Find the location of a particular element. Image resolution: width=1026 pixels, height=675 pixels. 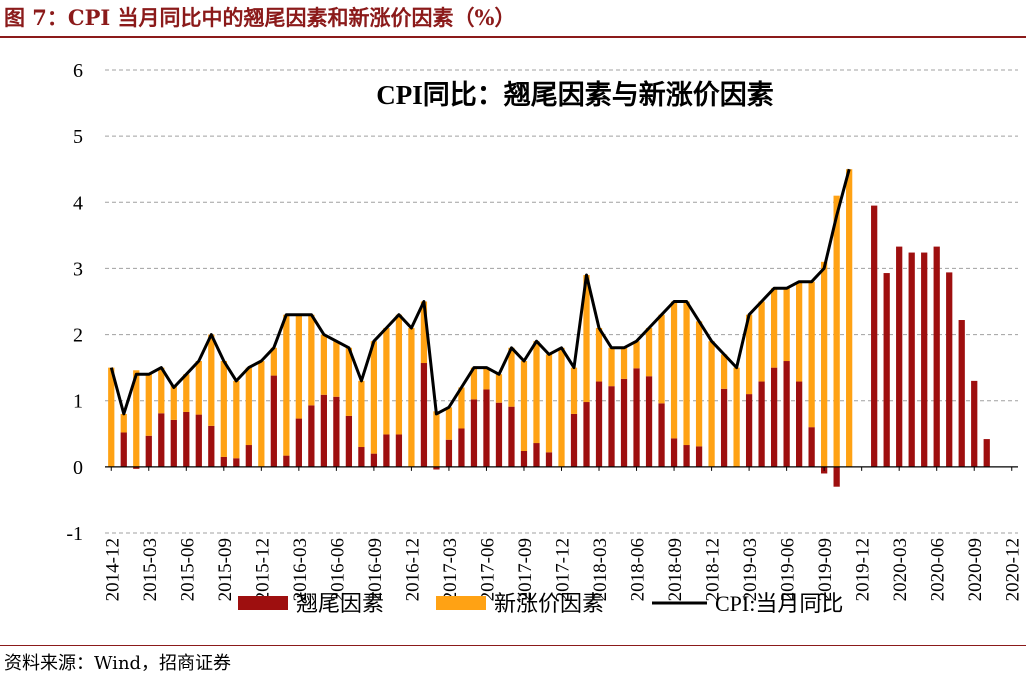

x-tick-label: 2016-06 is located at coordinates (337, 569).